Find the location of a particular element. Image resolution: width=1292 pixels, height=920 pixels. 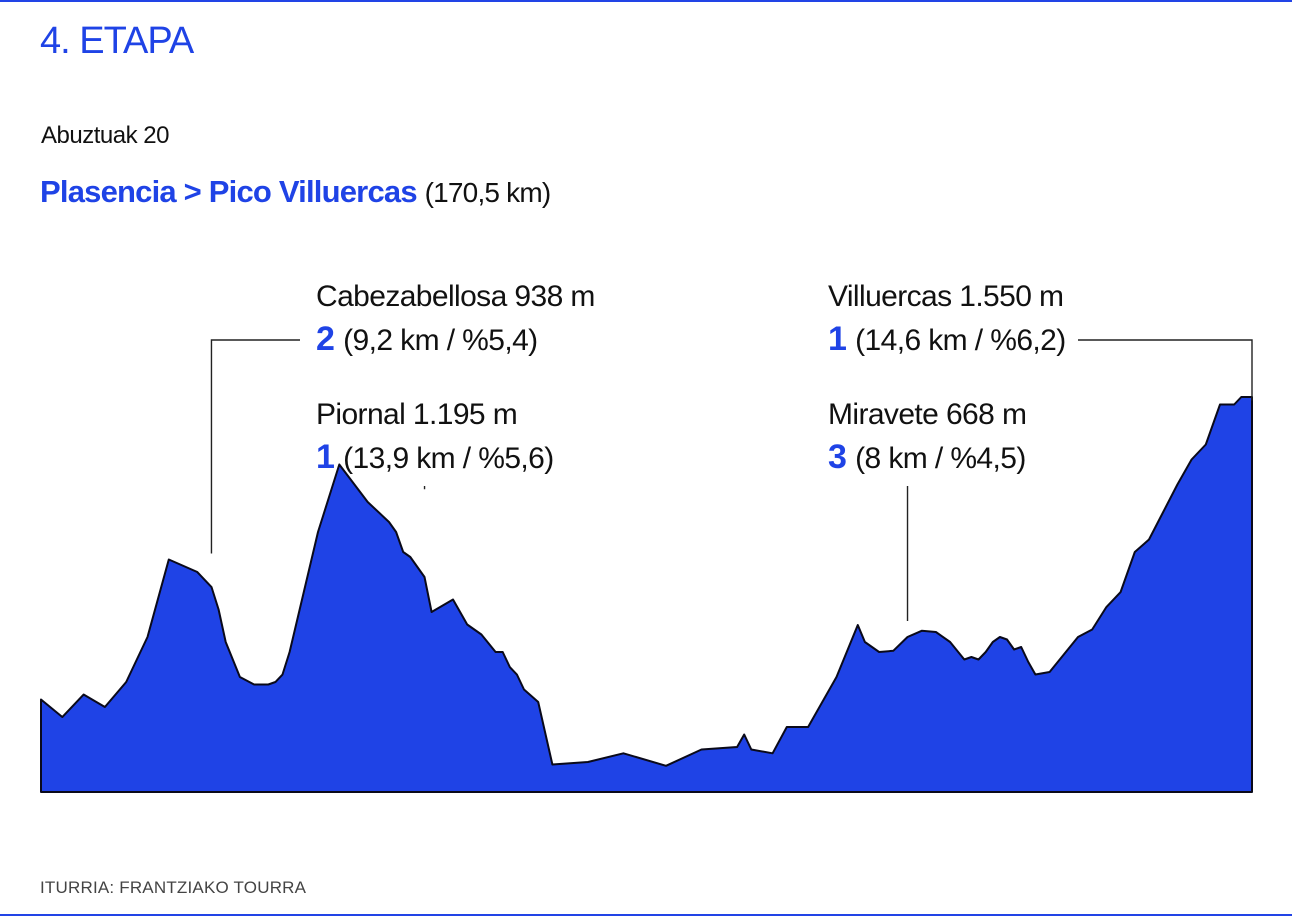

climb-detail-piornal: 1 (13,9 km / %5,6) is located at coordinates (435, 457).